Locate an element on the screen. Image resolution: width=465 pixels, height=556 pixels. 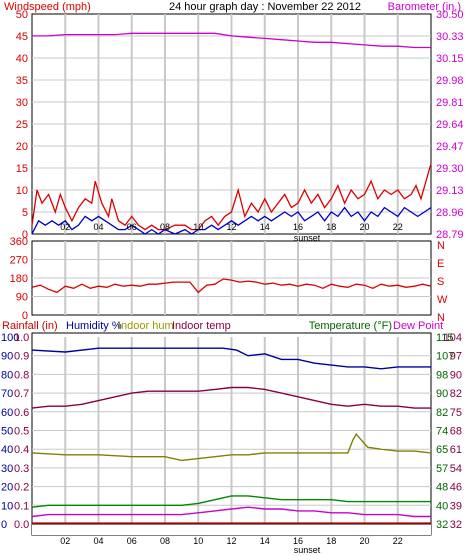
indoor-temp-tick-label: 54 is located at coordinates (456, 469).